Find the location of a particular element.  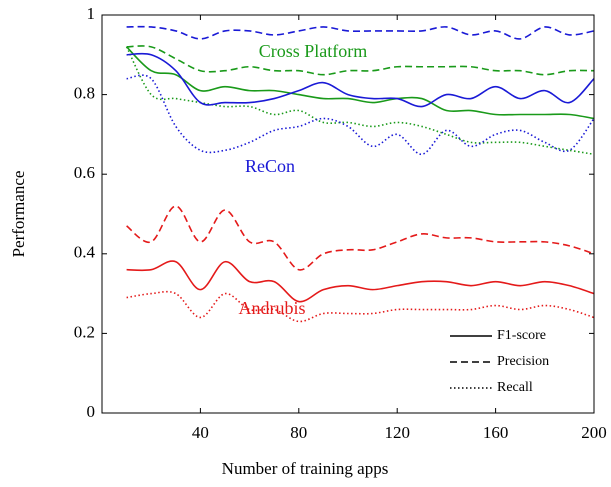

x-axis-label: Number of training apps is located at coordinates (305, 468).